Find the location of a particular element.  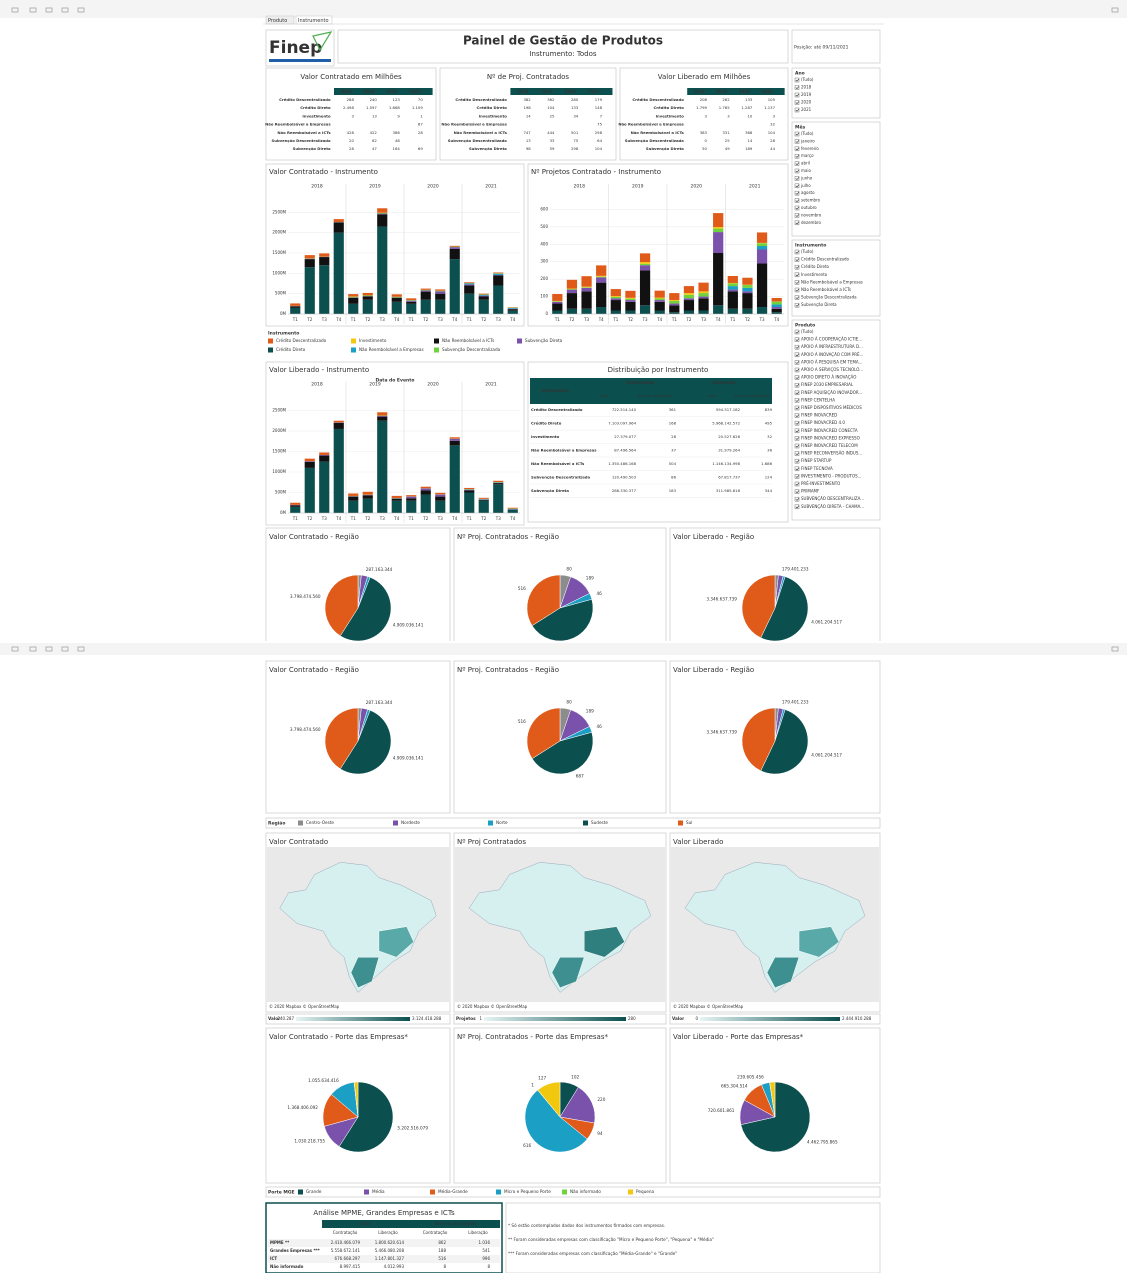

cell: 1.350.486.168 is located at coordinates (622, 463).